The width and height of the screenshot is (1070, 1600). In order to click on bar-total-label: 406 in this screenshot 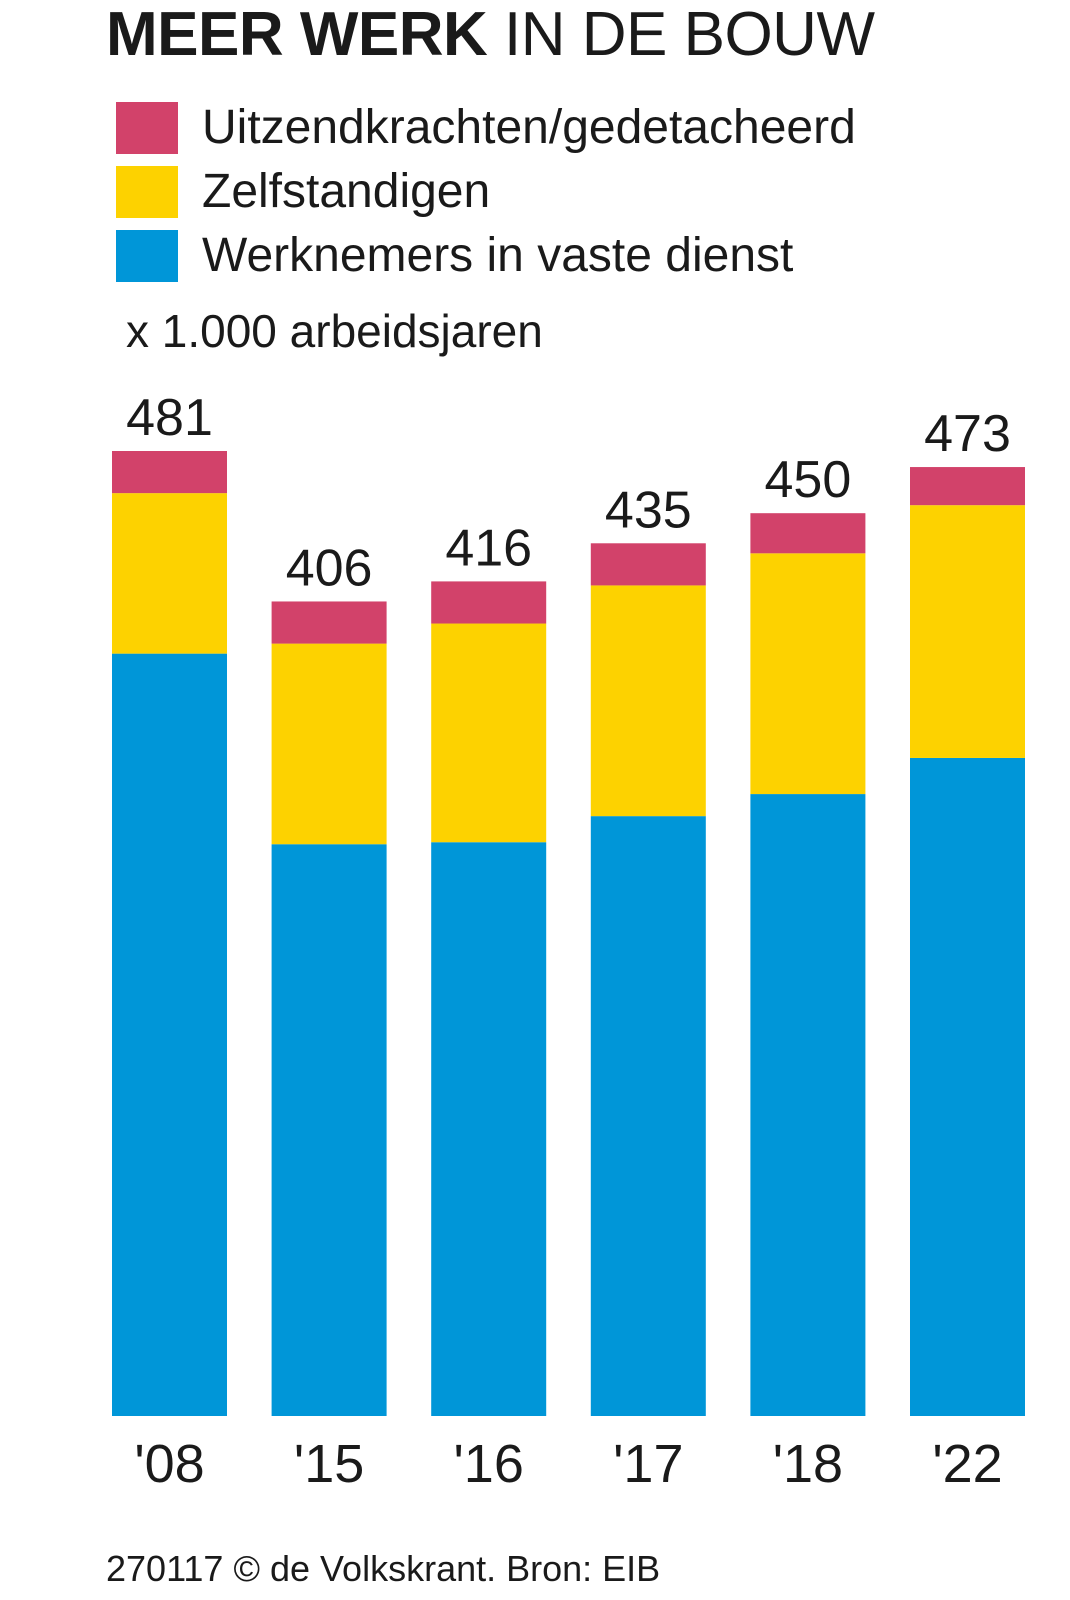, I will do `click(329, 568)`.